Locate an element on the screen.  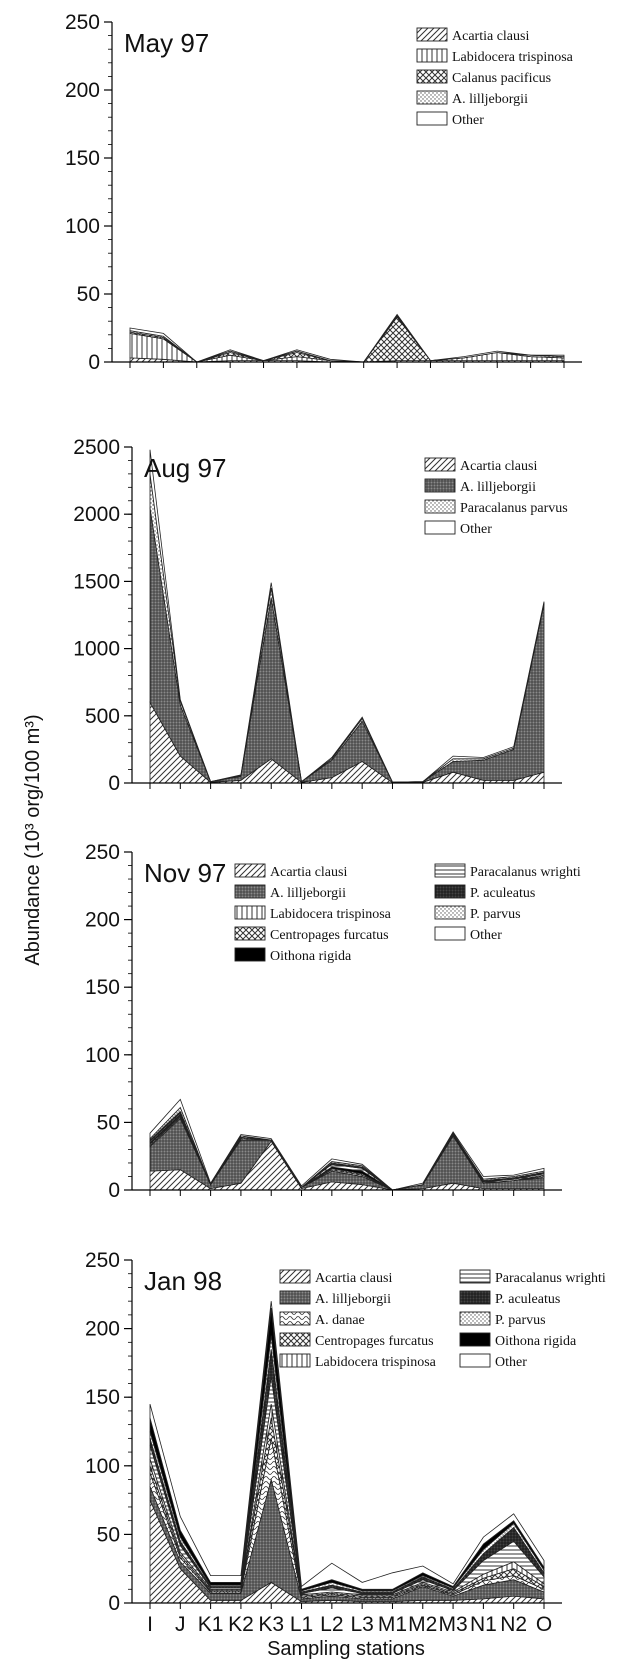
x-tick-label: M1 is located at coordinates (392, 1624).